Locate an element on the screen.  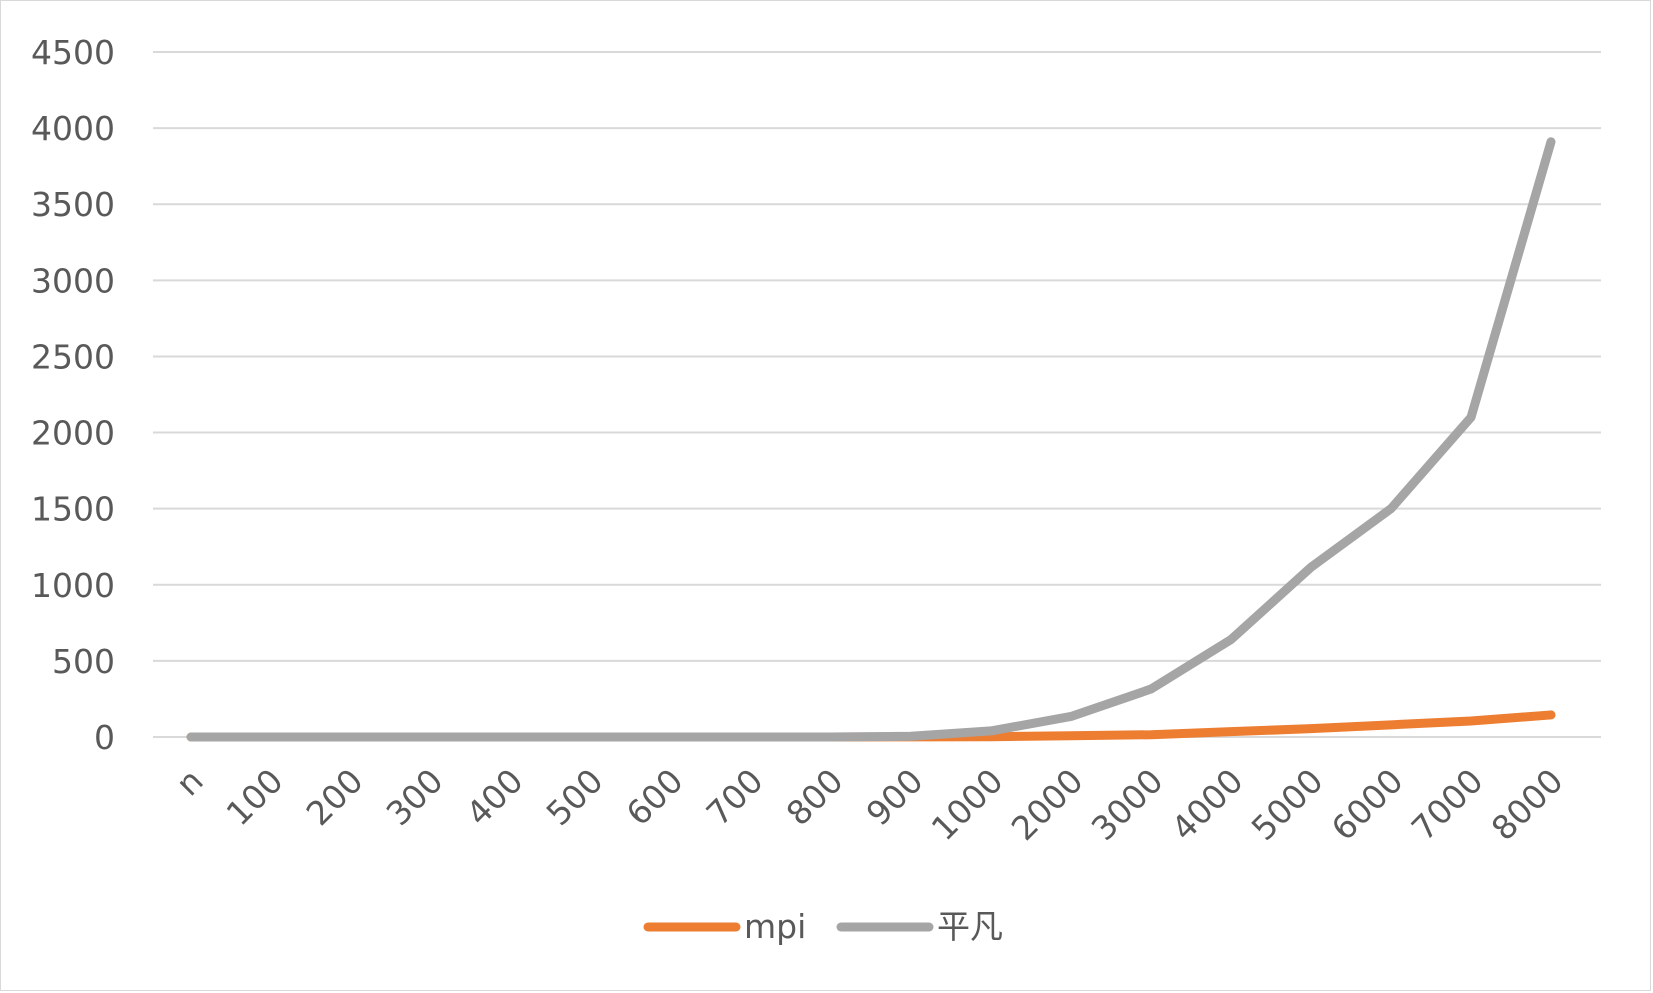
y-tick-label: 4500 is located at coordinates (73, 52).